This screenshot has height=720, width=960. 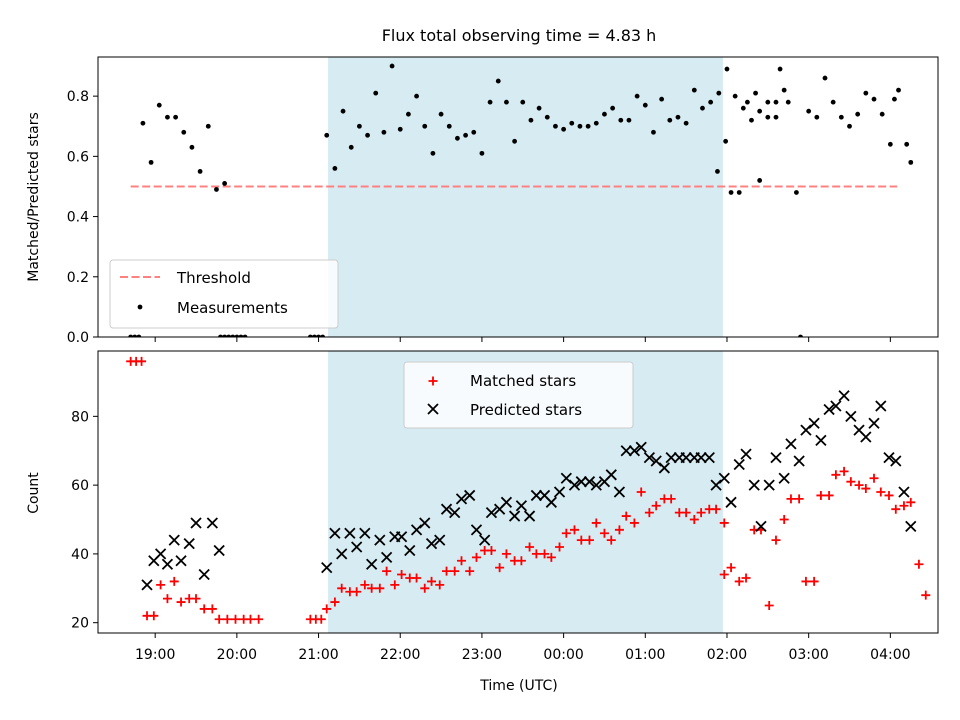 I want to click on x-tick-label: 19:00, so click(x=155, y=655).